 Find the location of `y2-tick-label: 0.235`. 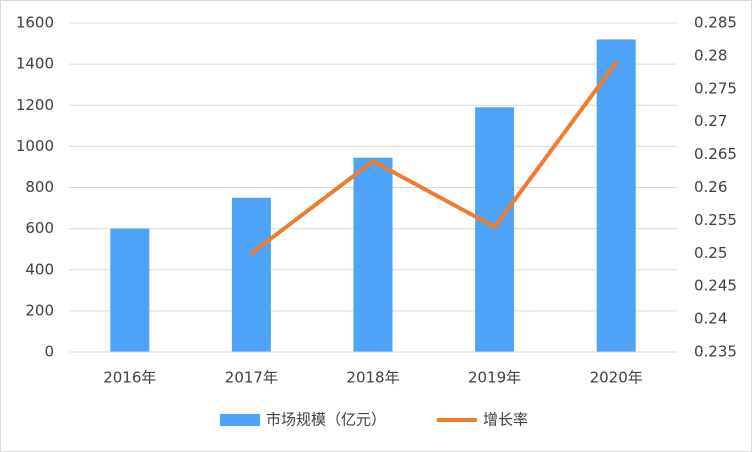

y2-tick-label: 0.235 is located at coordinates (715, 352).